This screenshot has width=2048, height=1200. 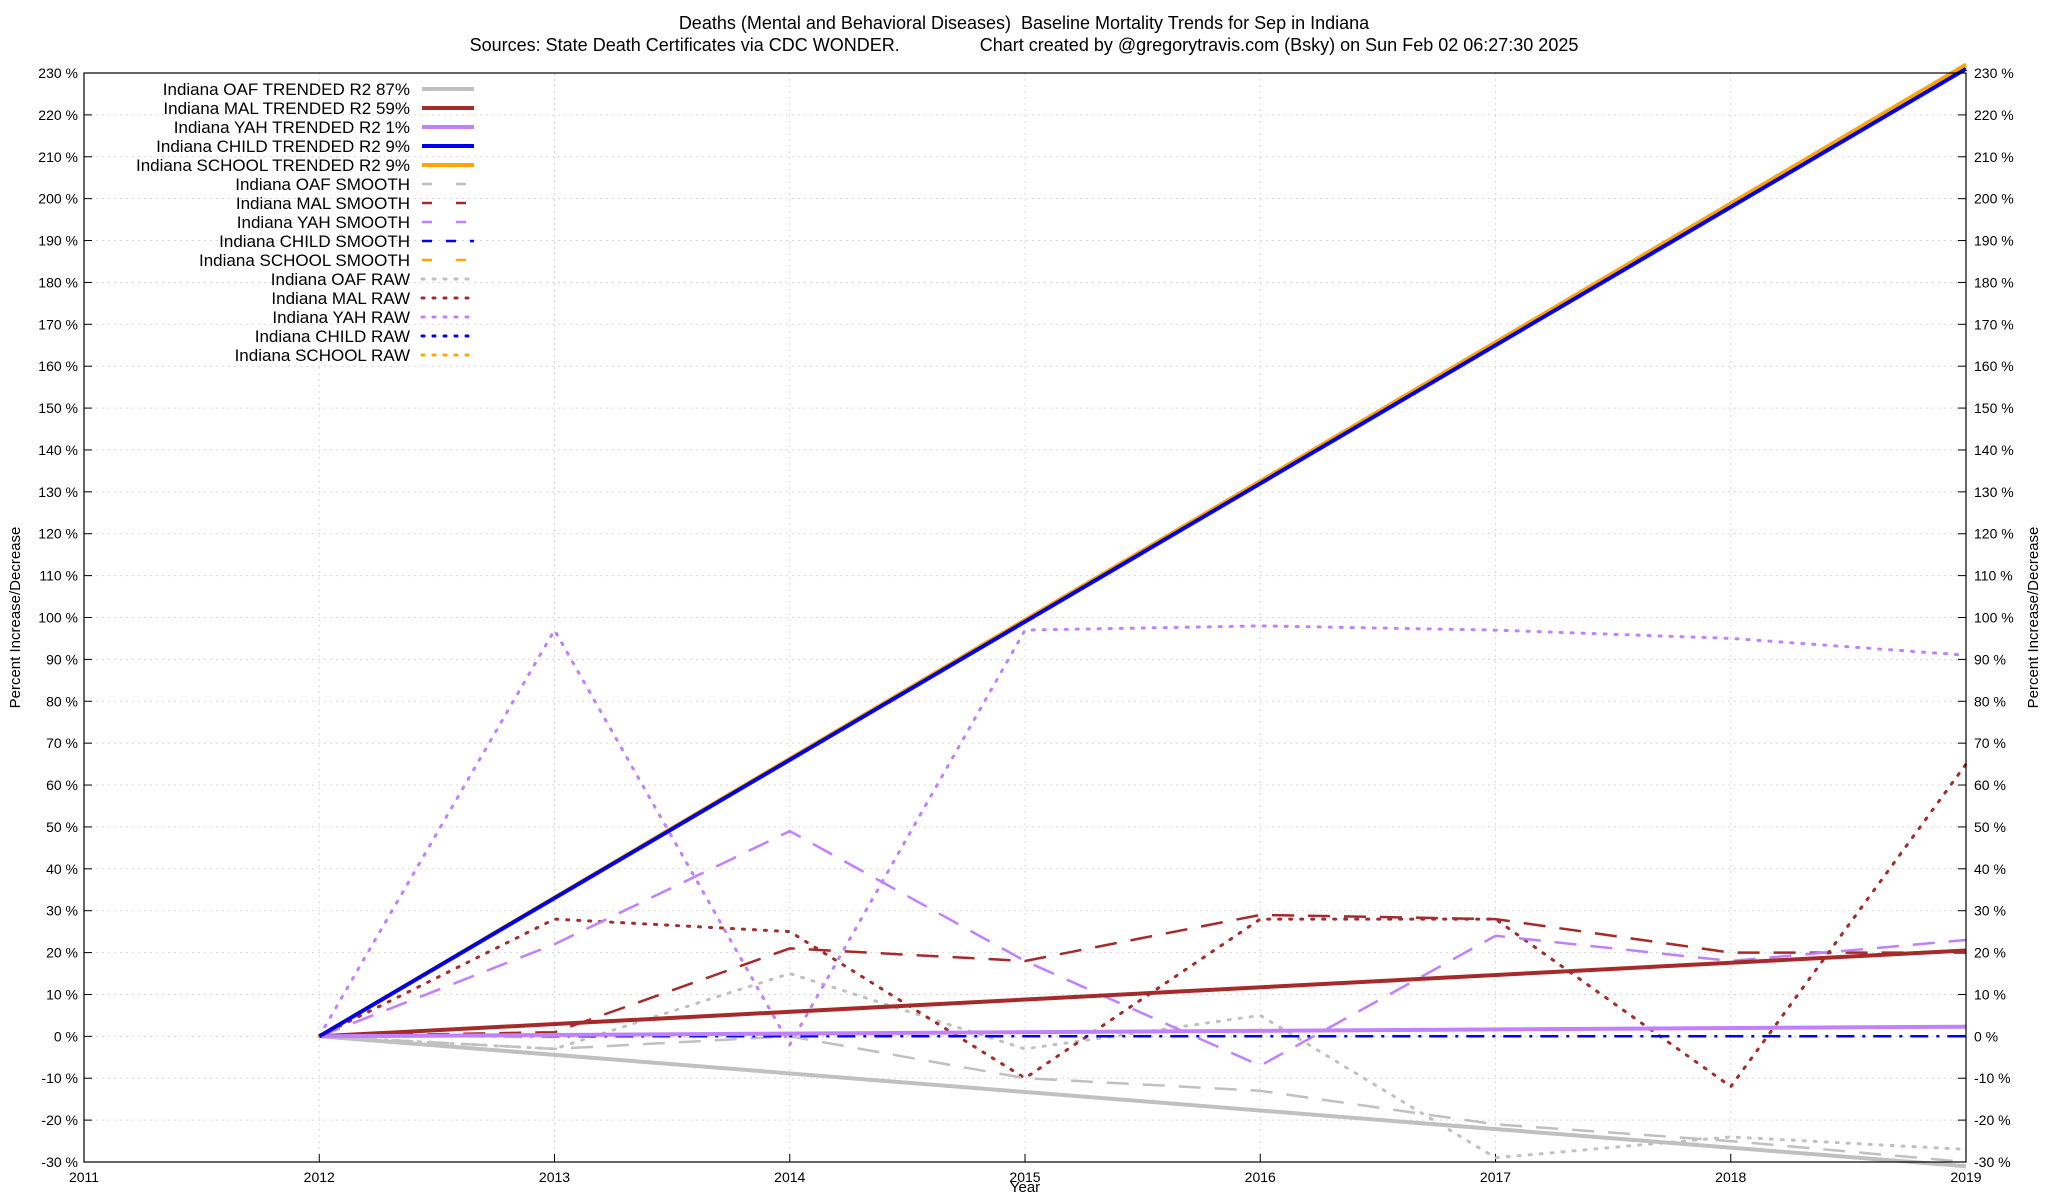 What do you see at coordinates (1990, 785) in the screenshot?
I see `y-tick-label-right: 60 %` at bounding box center [1990, 785].